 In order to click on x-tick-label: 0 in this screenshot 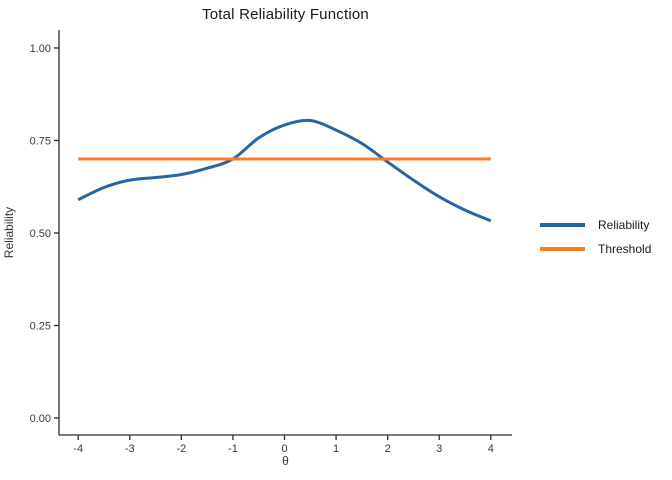, I will do `click(284, 449)`.